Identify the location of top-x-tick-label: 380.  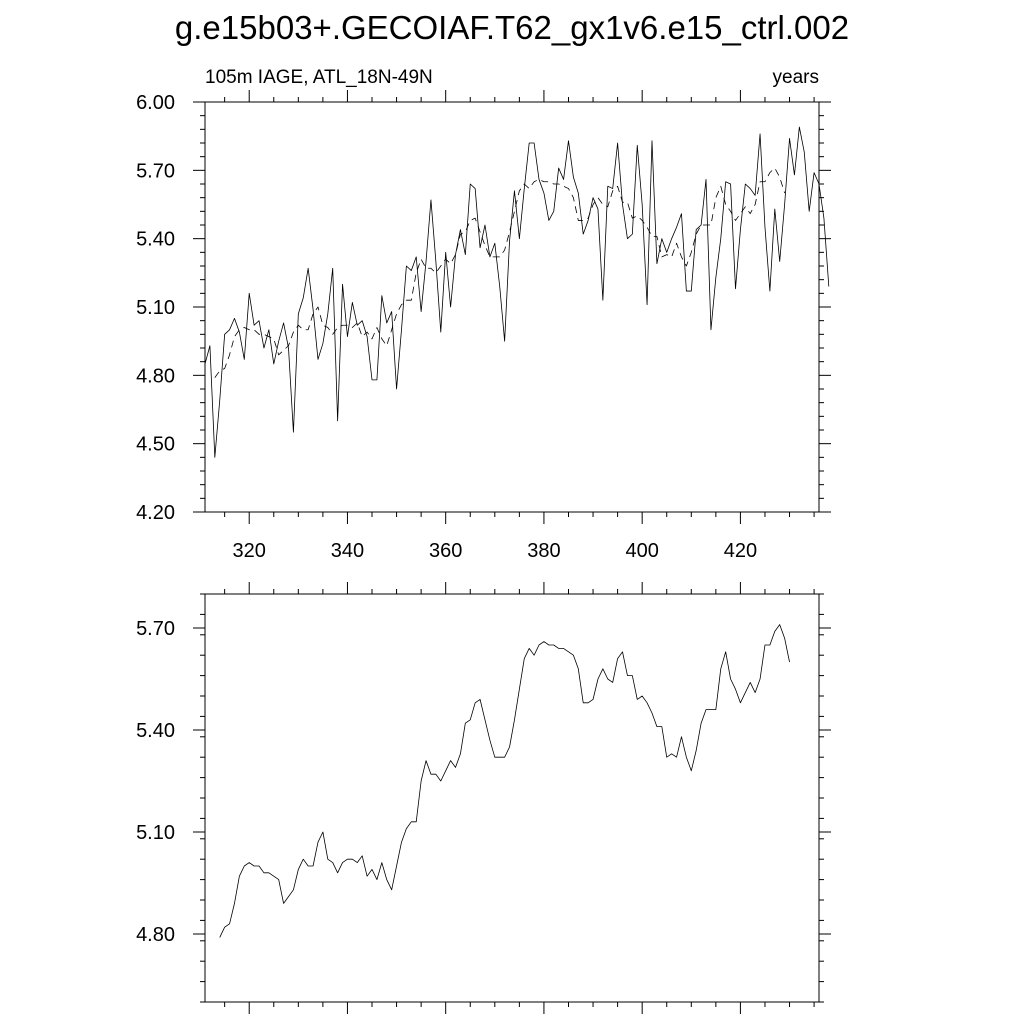
(543, 551).